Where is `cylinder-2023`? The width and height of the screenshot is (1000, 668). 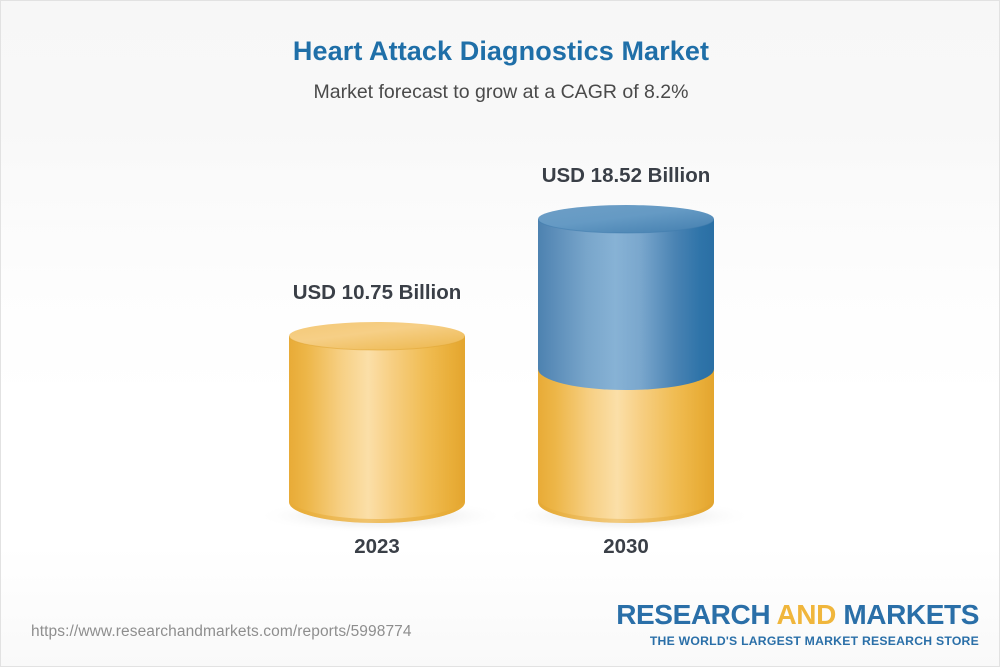 cylinder-2023 is located at coordinates (377, 442).